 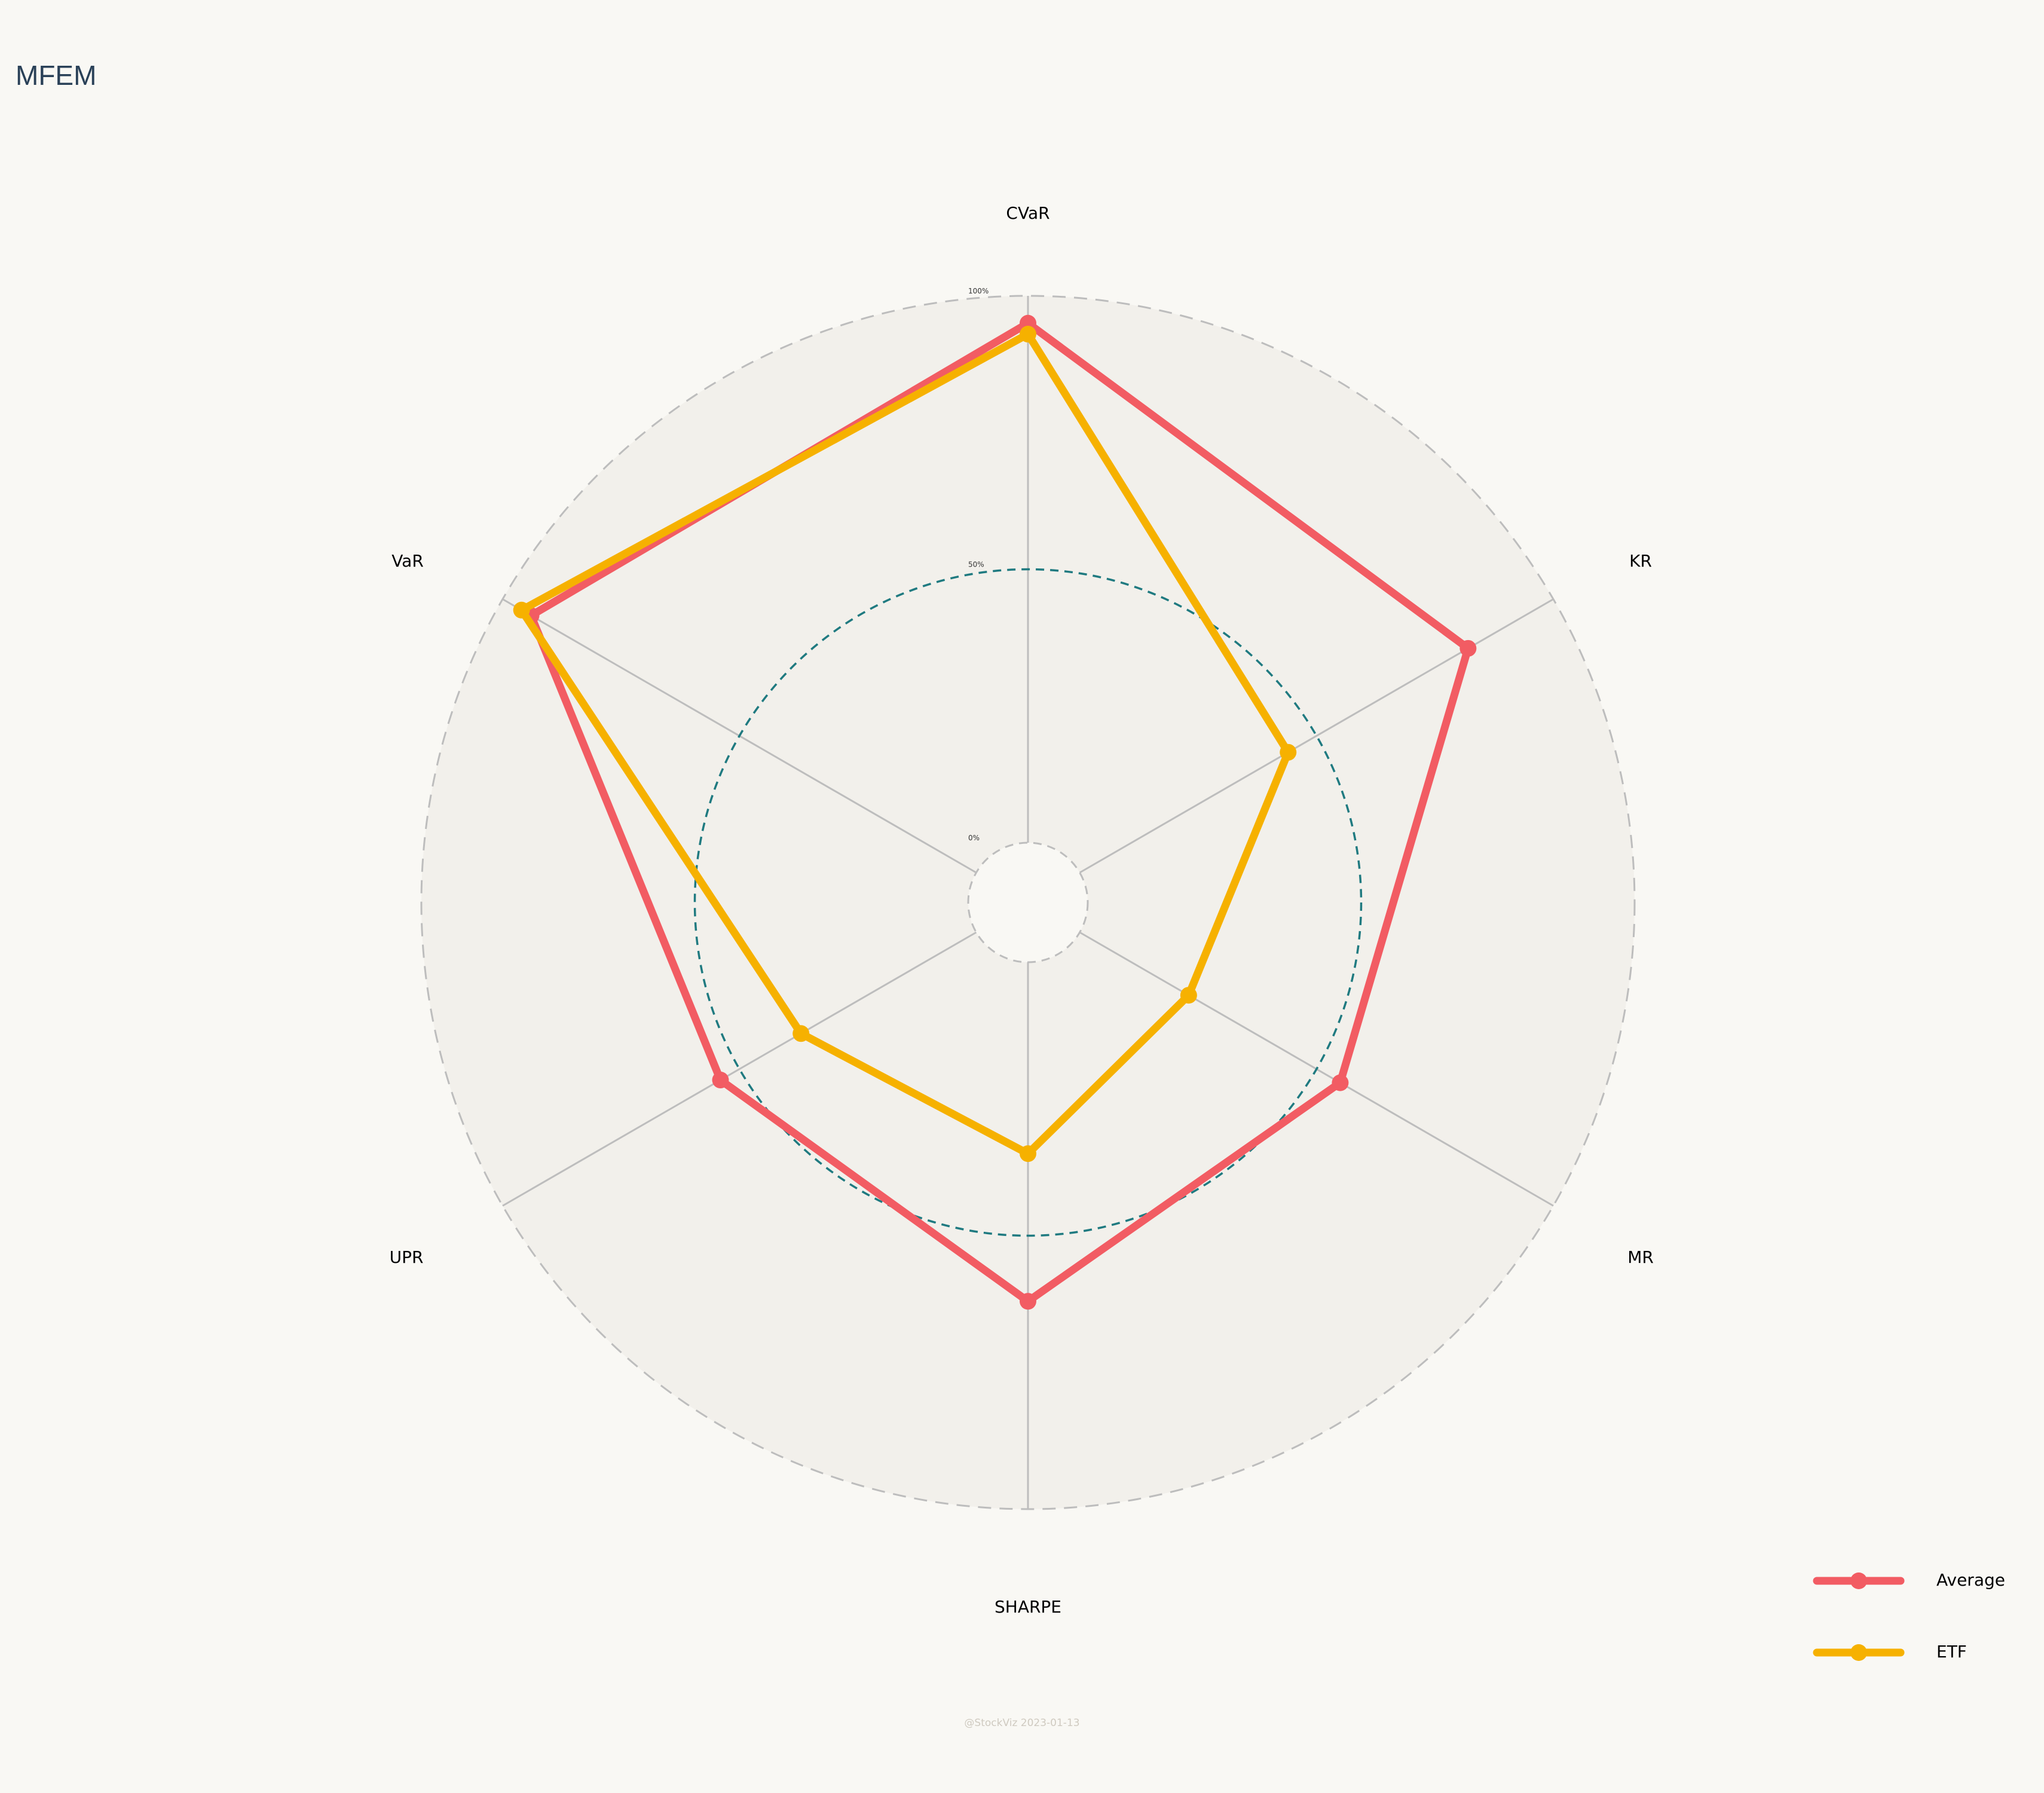 What do you see at coordinates (407, 1257) in the screenshot?
I see `axis-label-upr: UPR` at bounding box center [407, 1257].